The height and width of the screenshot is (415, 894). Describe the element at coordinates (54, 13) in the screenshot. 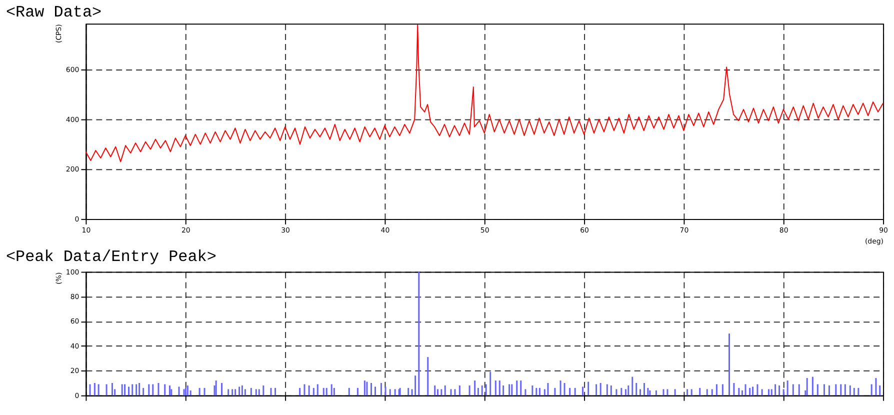

I see `chart-title: <Raw Data>` at that location.